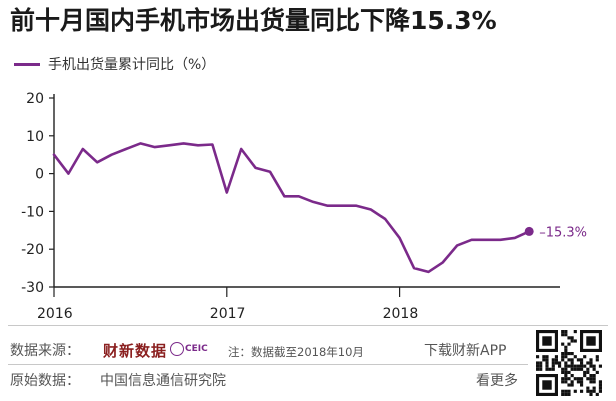  Describe the element at coordinates (196, 349) in the screenshot. I see `ceic-logo-text: CEIC` at that location.